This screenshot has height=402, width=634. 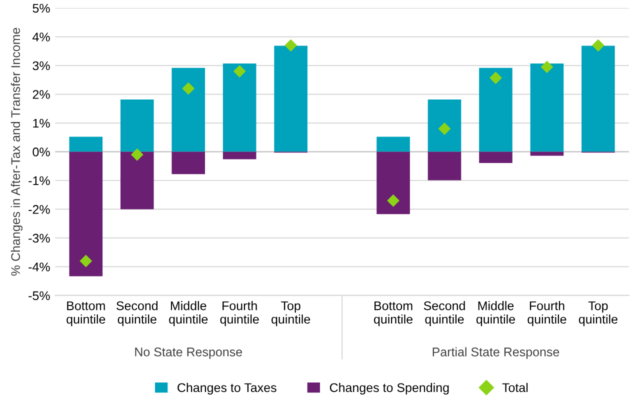 What do you see at coordinates (41, 123) in the screenshot?
I see `y-tick-label: 1%` at bounding box center [41, 123].